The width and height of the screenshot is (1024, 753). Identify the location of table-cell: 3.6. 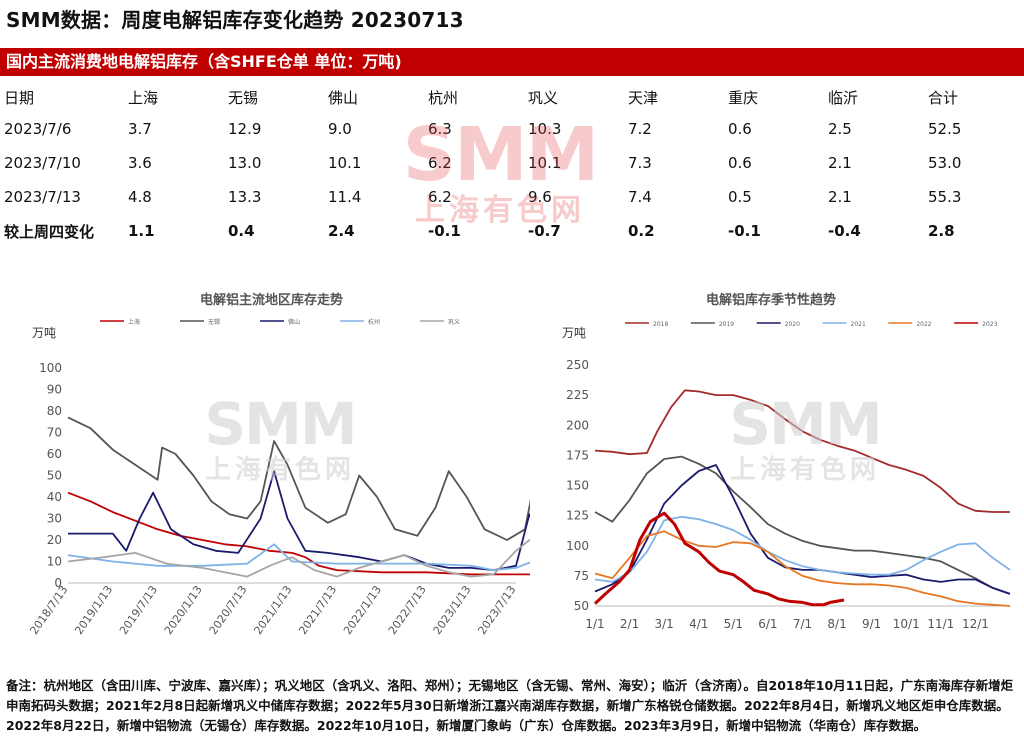
(140, 163).